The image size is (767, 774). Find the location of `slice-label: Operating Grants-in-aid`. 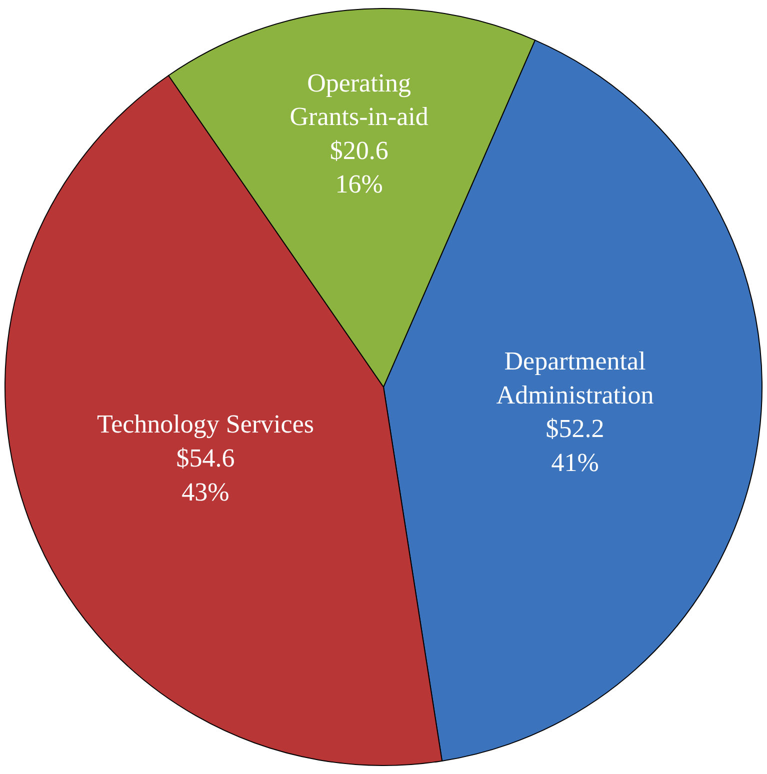

slice-label: Operating Grants-in-aid is located at coordinates (359, 100).